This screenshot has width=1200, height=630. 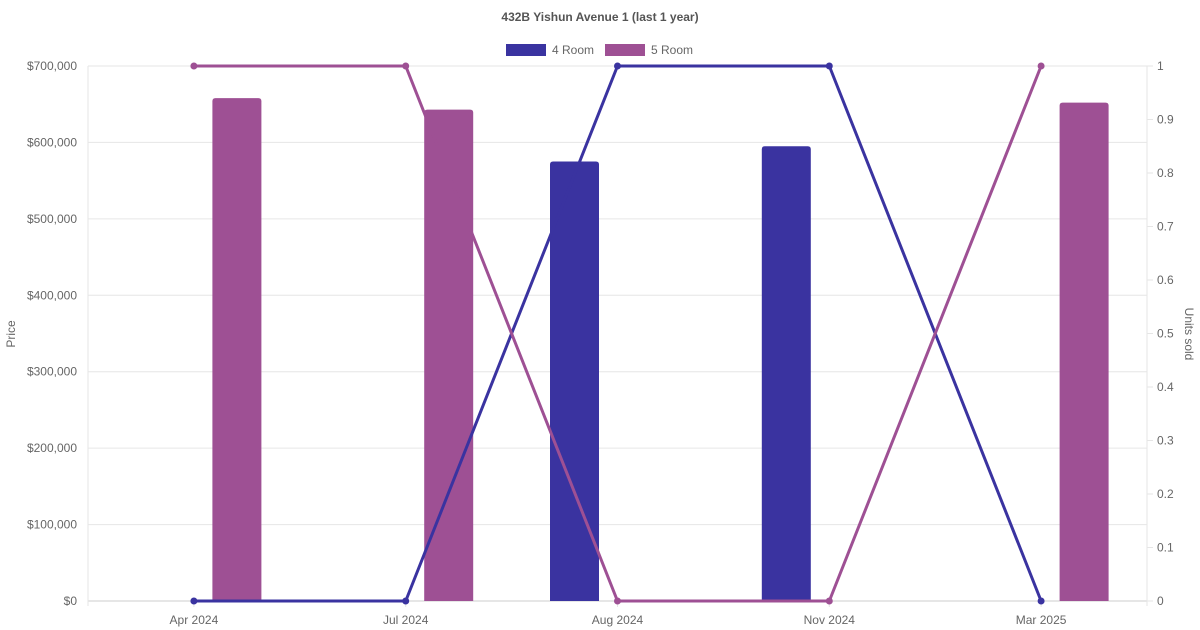 What do you see at coordinates (649, 50) in the screenshot?
I see `legend-item-5-room: 5 Room` at bounding box center [649, 50].